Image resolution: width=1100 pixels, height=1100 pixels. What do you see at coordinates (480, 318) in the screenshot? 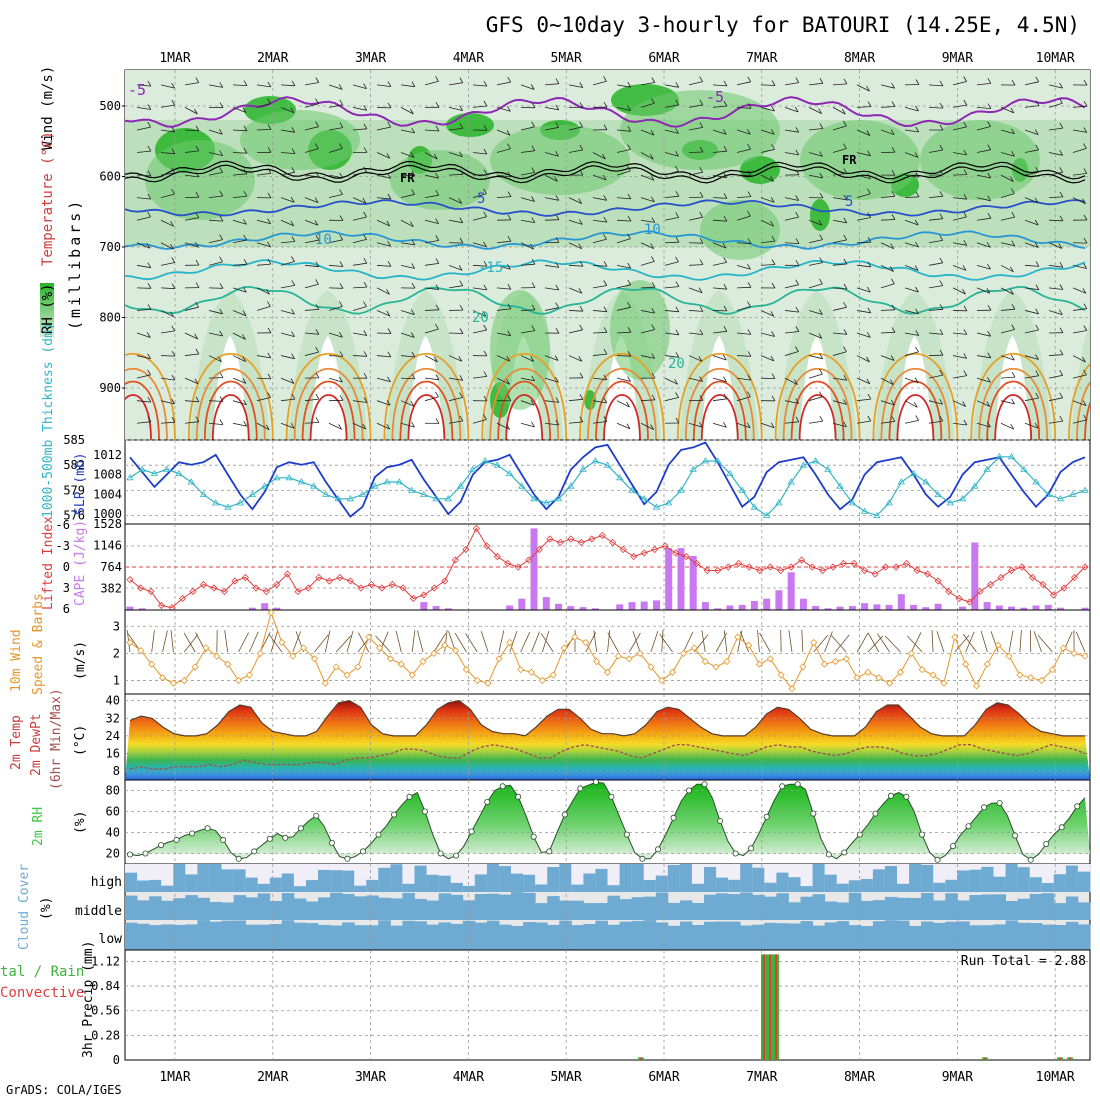
I see `contour-label-20-left: 20` at bounding box center [480, 318].